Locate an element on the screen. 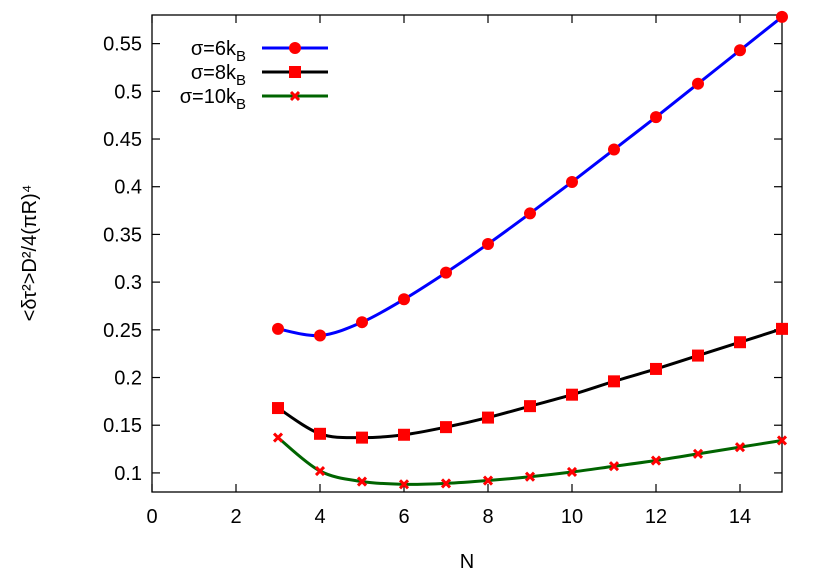 This screenshot has height=581, width=830. y-tick-label: 0.5 is located at coordinates (128, 92).